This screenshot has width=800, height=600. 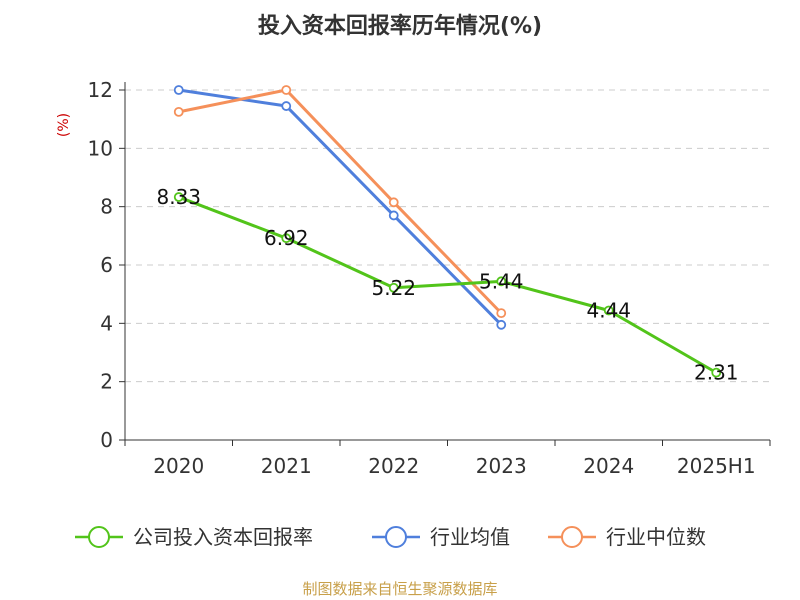 I want to click on y-ticks: 0 2 4 6 8 10 12, so click(x=106, y=265).